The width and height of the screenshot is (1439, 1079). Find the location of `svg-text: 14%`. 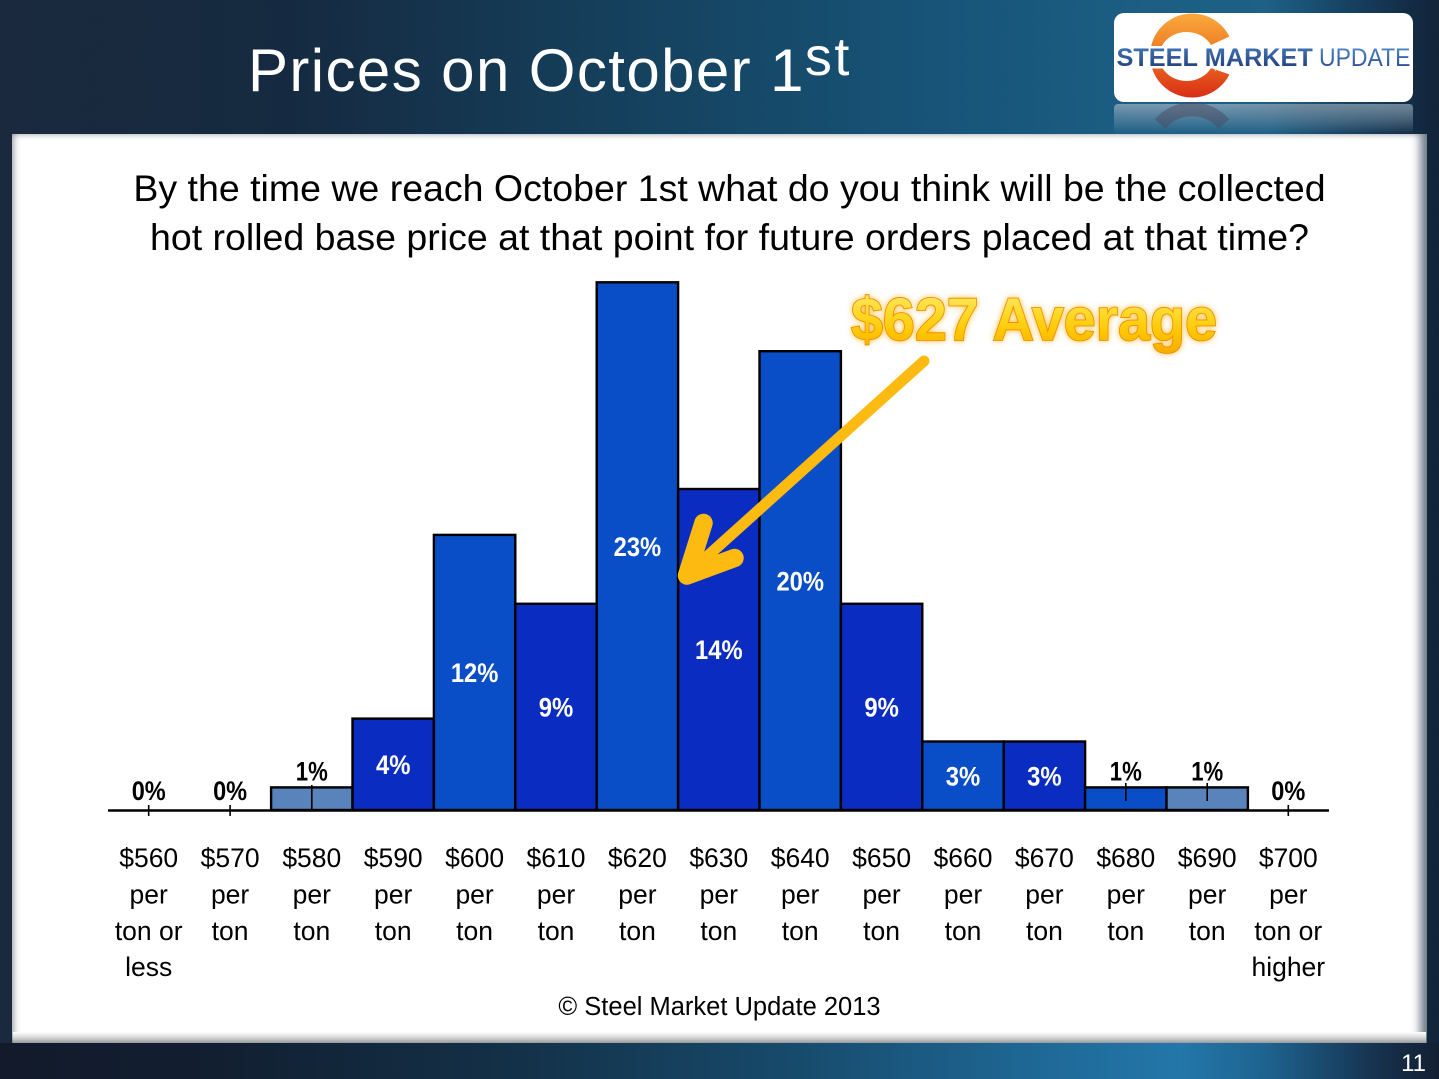

svg-text: 14% is located at coordinates (719, 650).